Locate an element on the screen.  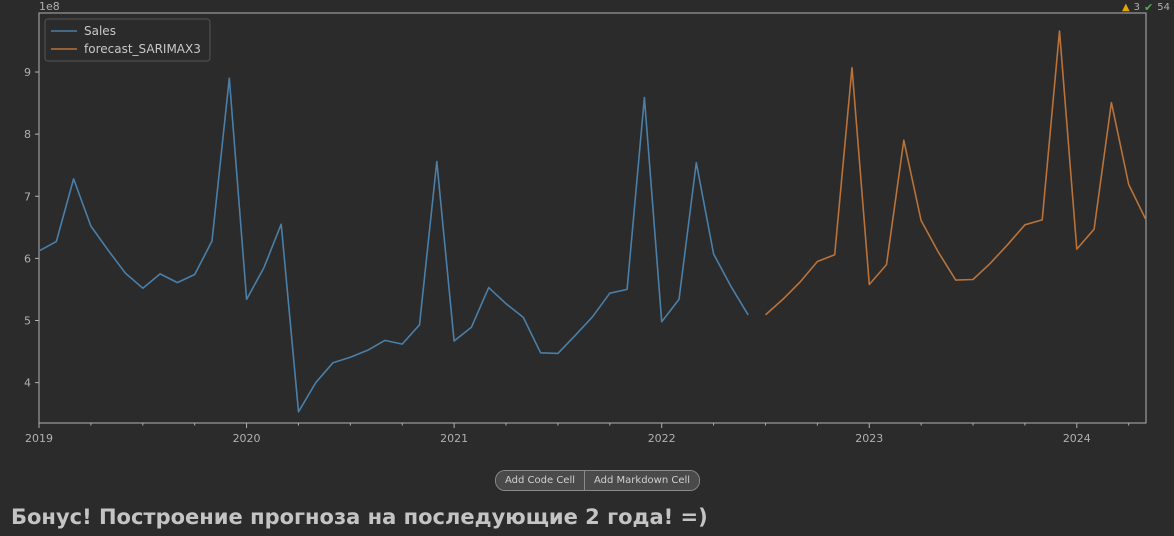
y-offset-text: 1e8 is located at coordinates (49, 6).